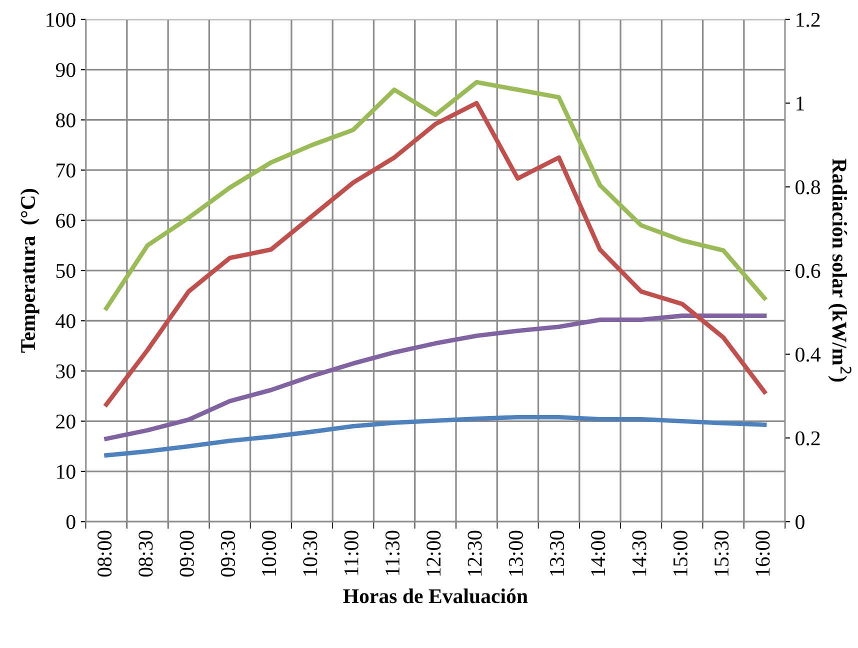 The height and width of the screenshot is (648, 858). I want to click on y-tick-label: 60, so click(66, 221).